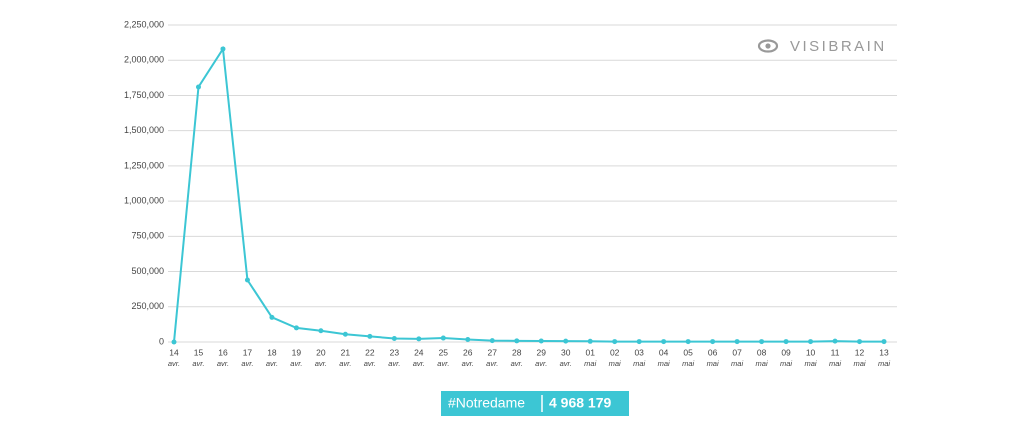  What do you see at coordinates (161, 341) in the screenshot?
I see `y-tick-label: 0` at bounding box center [161, 341].